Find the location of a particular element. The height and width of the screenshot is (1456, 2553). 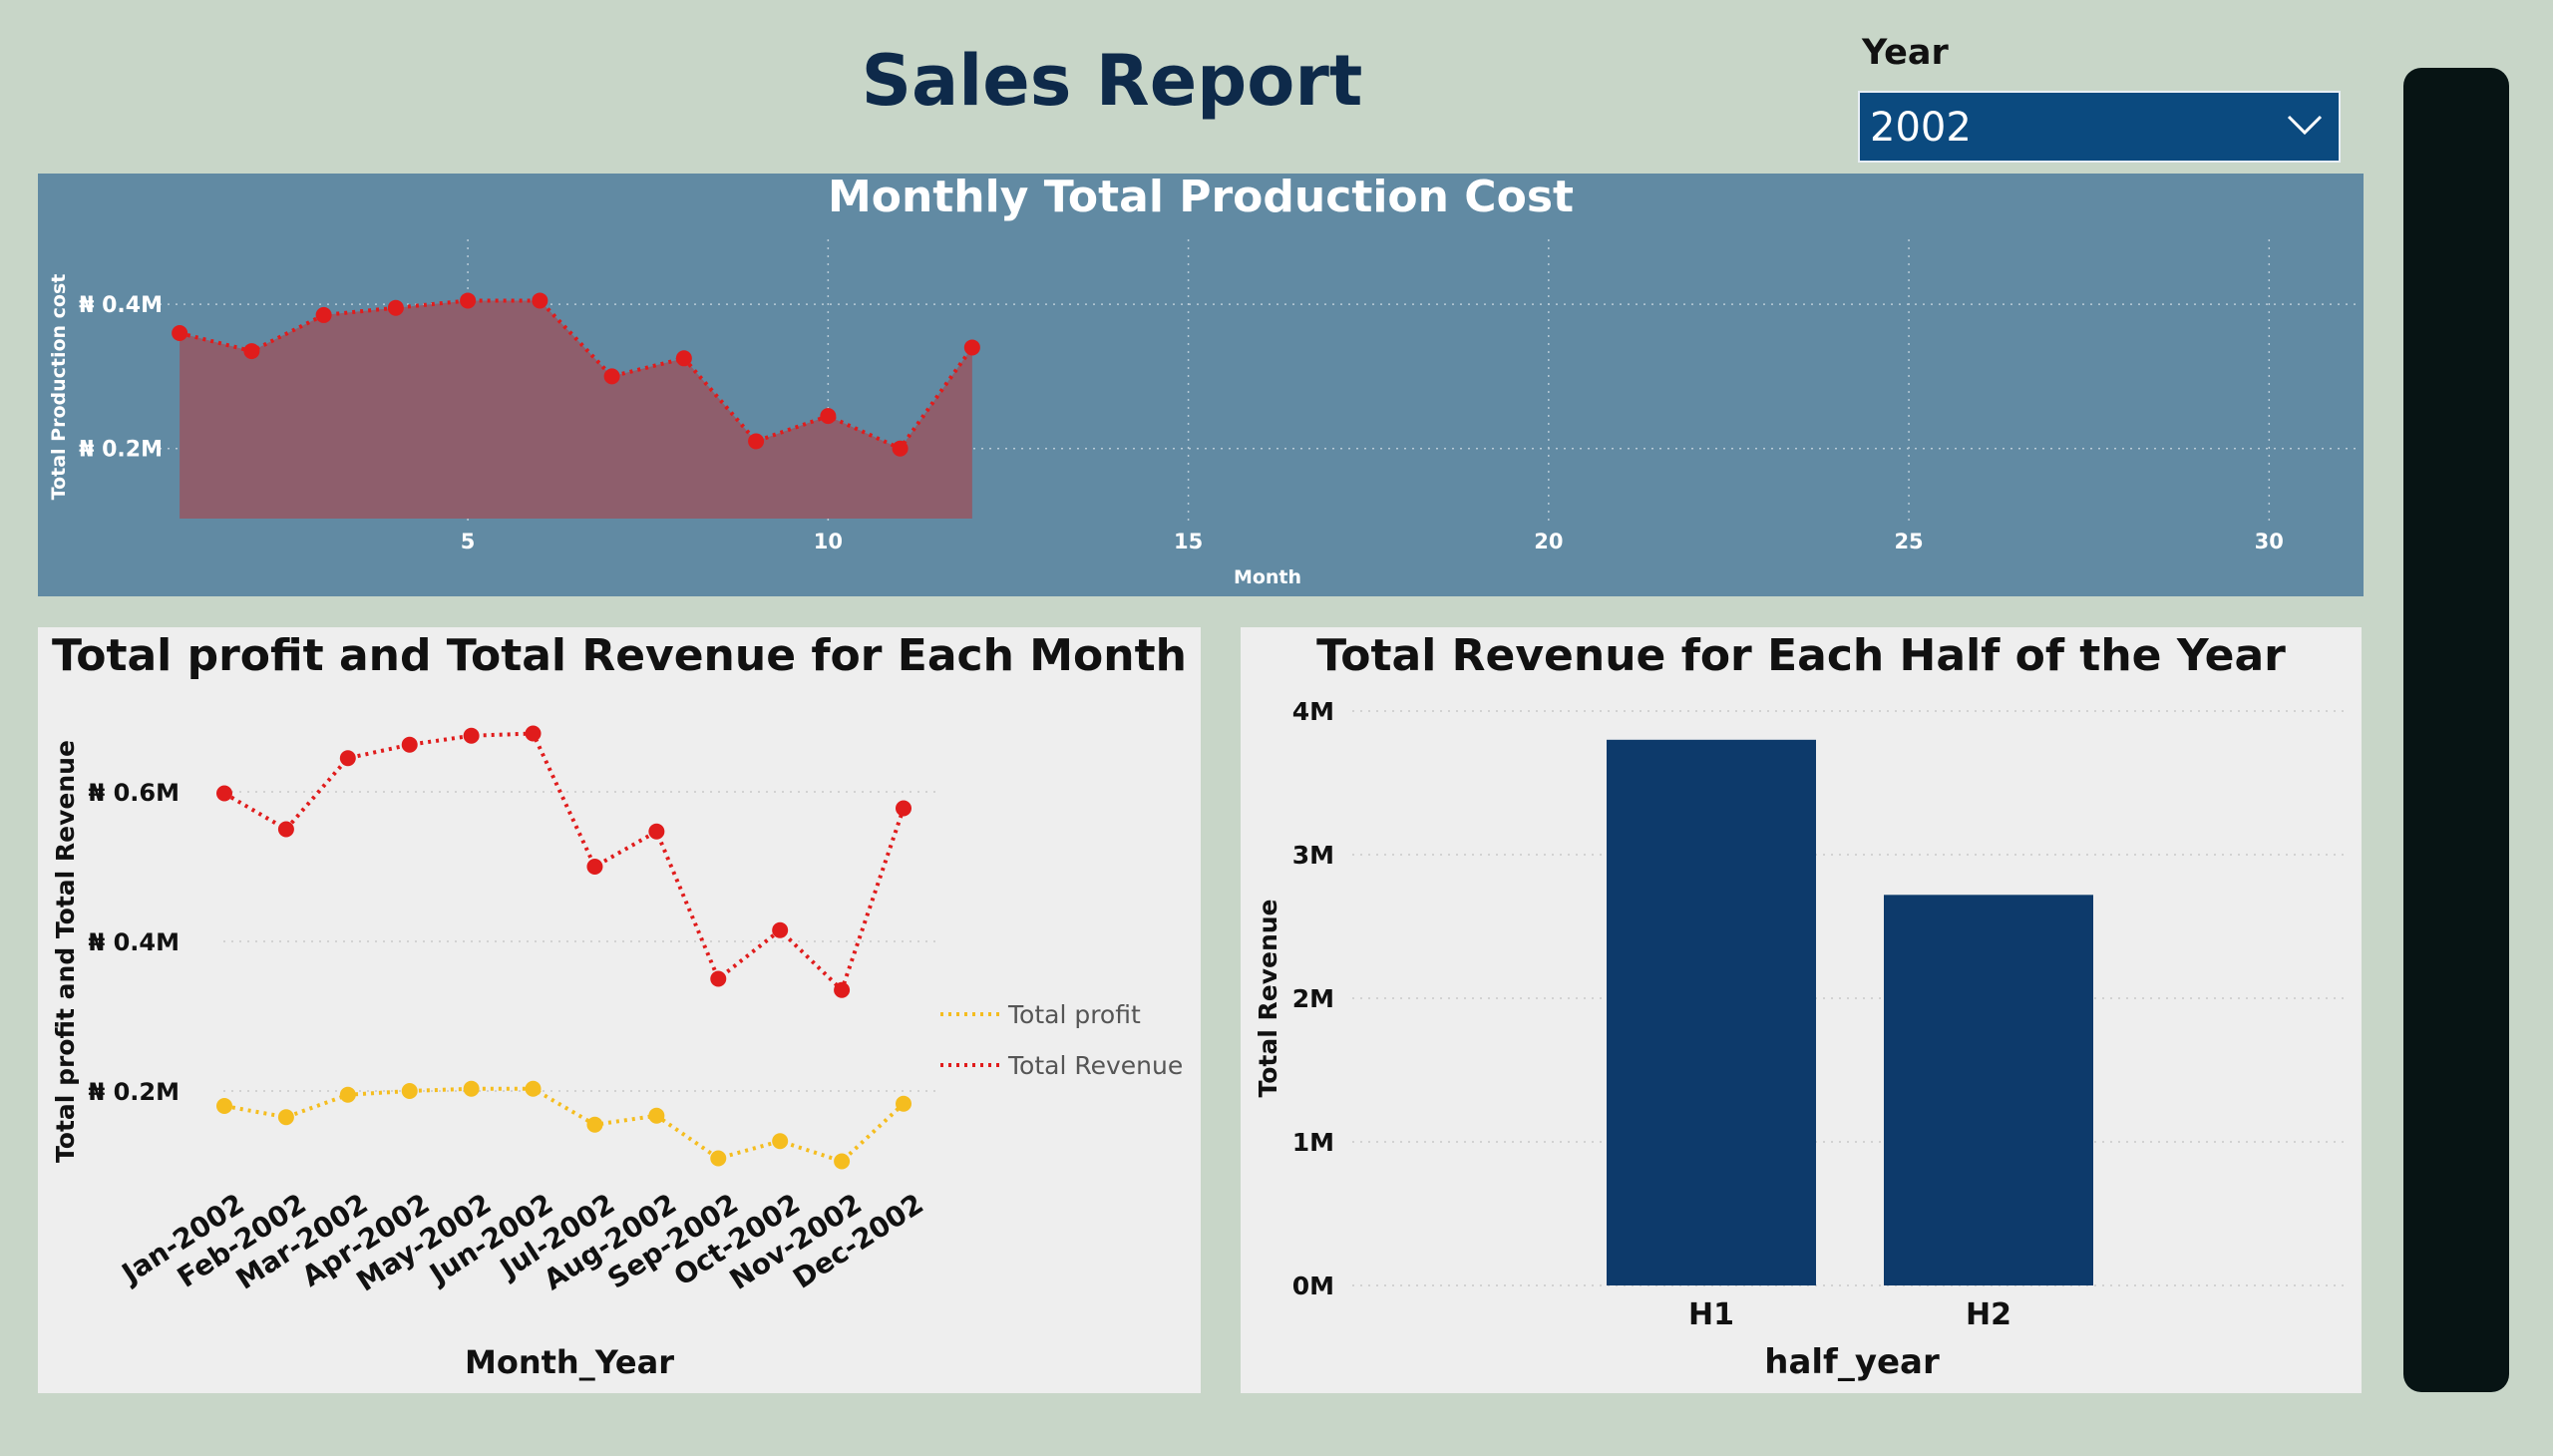

y-axis-label: Total Revenue is located at coordinates (1268, 998).